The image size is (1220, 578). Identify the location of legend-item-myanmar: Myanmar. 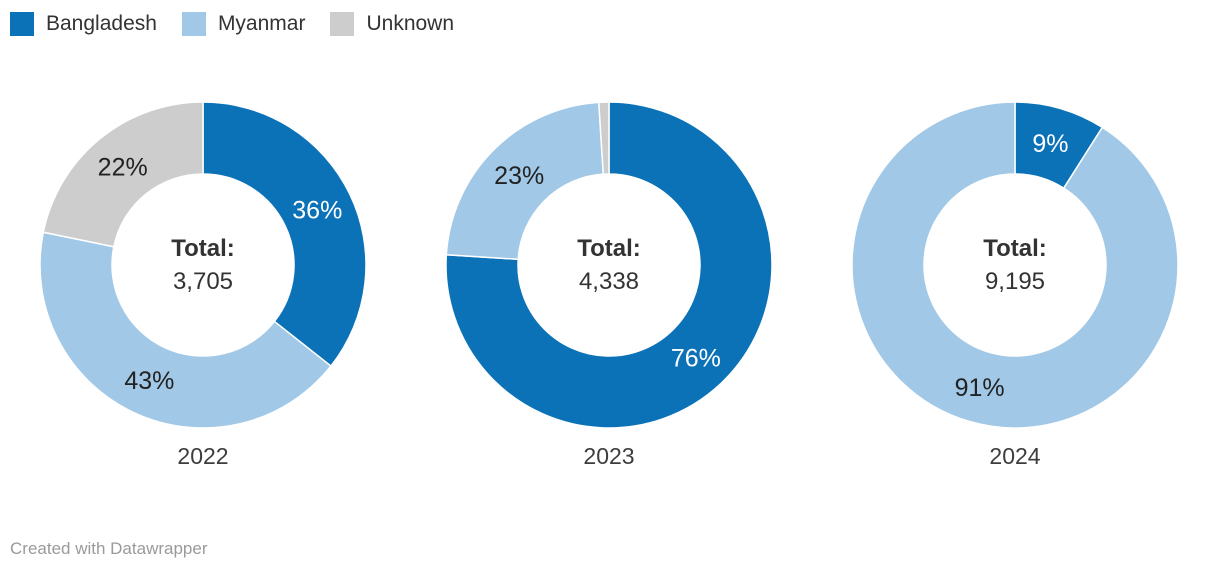
(243, 24).